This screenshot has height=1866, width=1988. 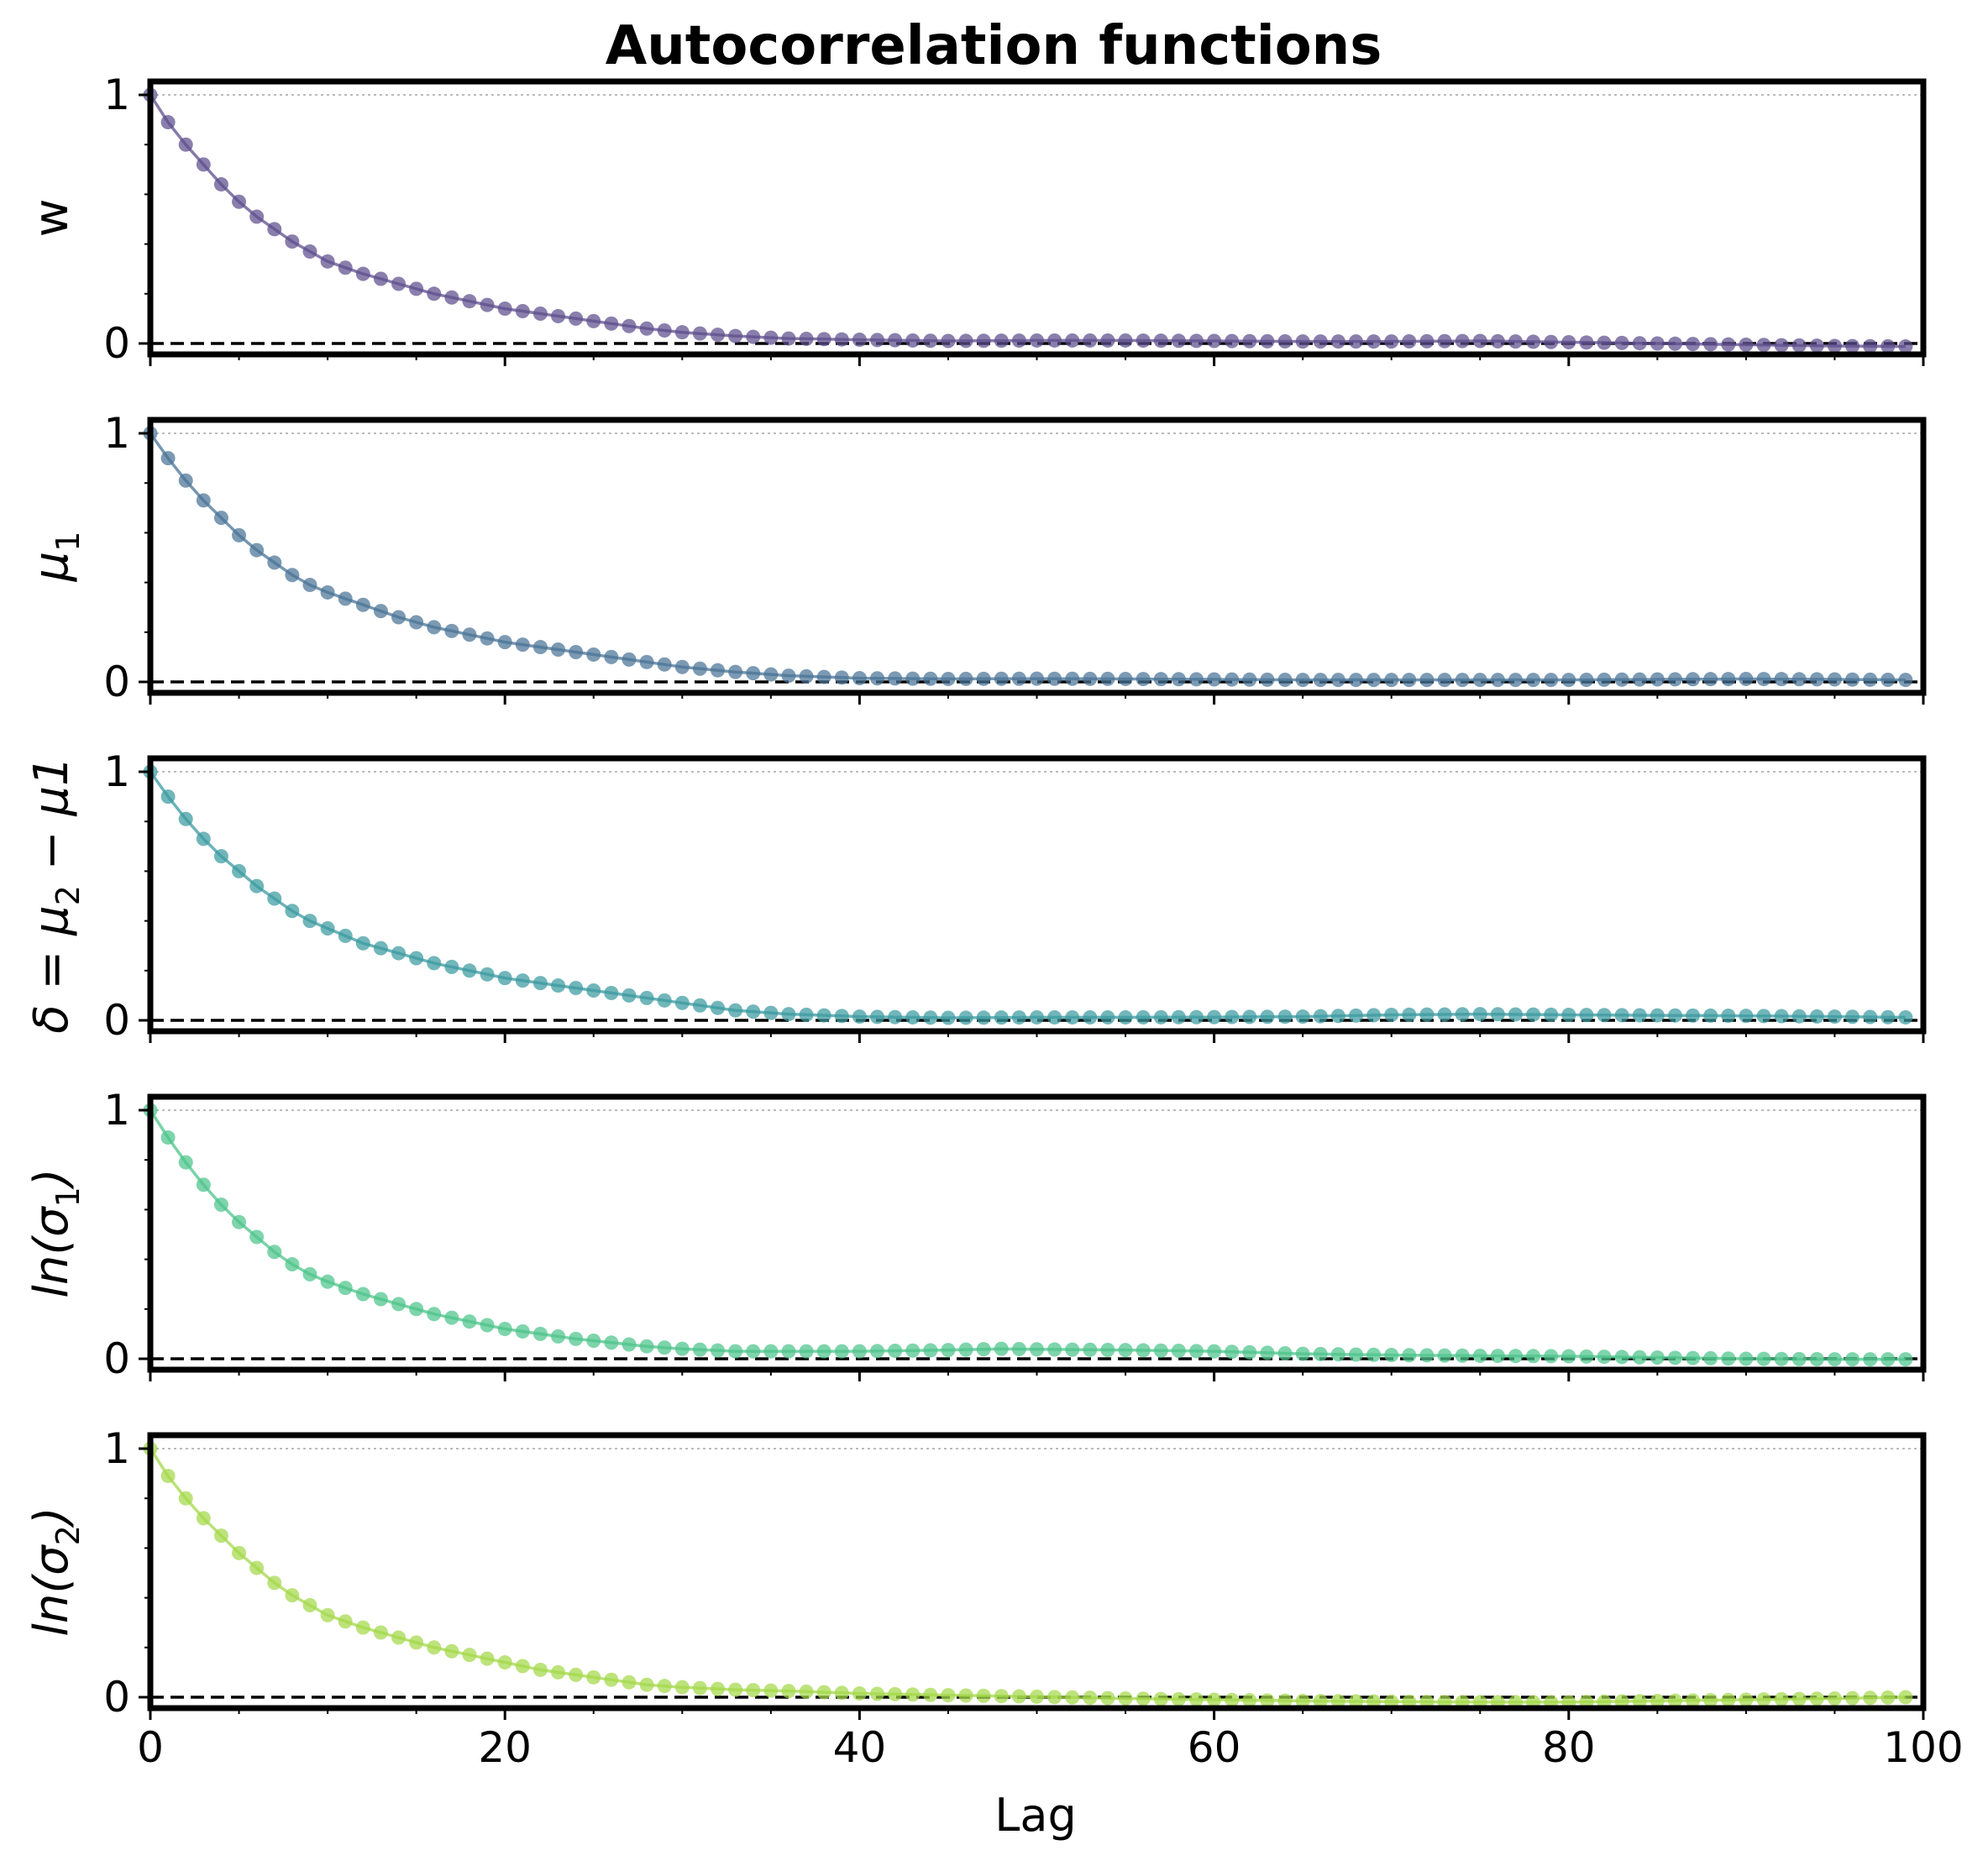 I want to click on x-axis-label: Lag, so click(x=1035, y=1815).